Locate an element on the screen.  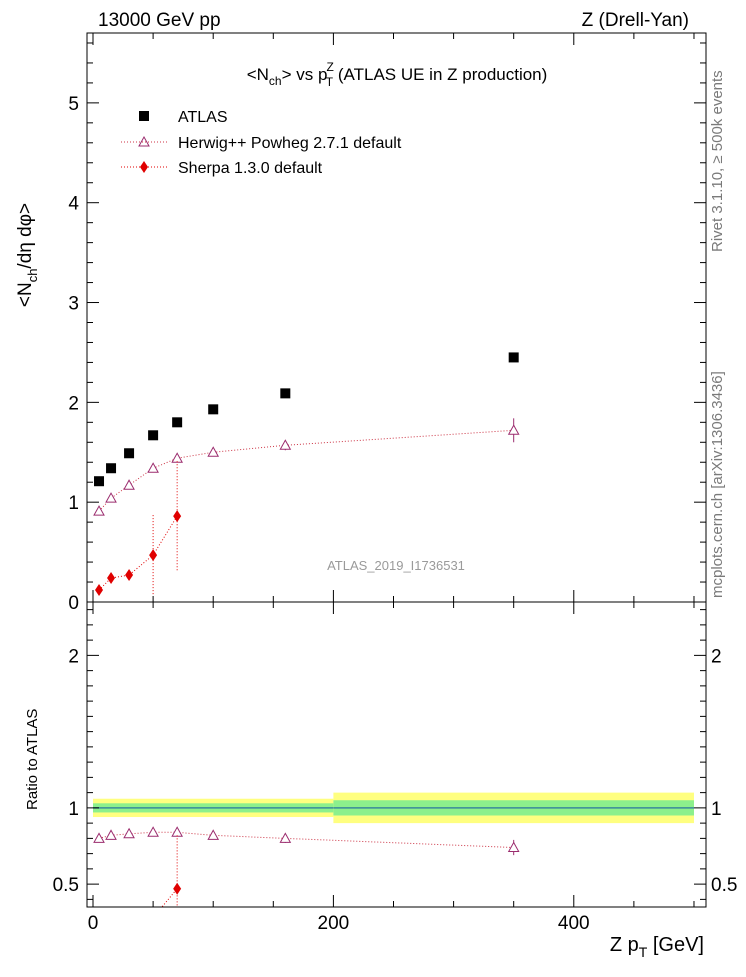
ratio-bands is located at coordinates (393, 808).